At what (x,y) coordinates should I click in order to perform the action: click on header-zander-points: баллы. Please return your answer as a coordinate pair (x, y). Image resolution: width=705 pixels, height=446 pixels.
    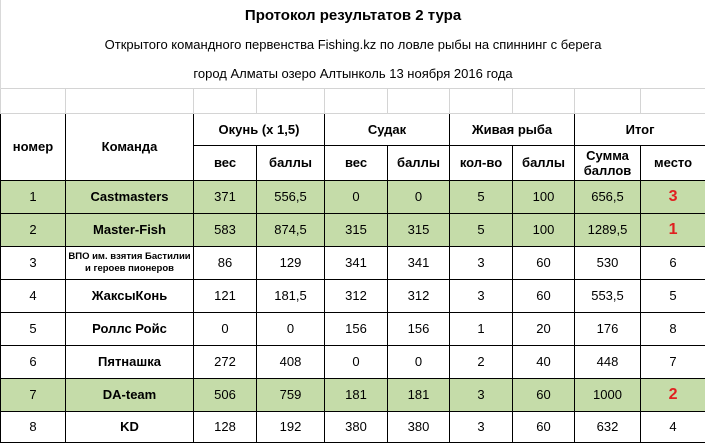
    Looking at the image, I should click on (418, 162).